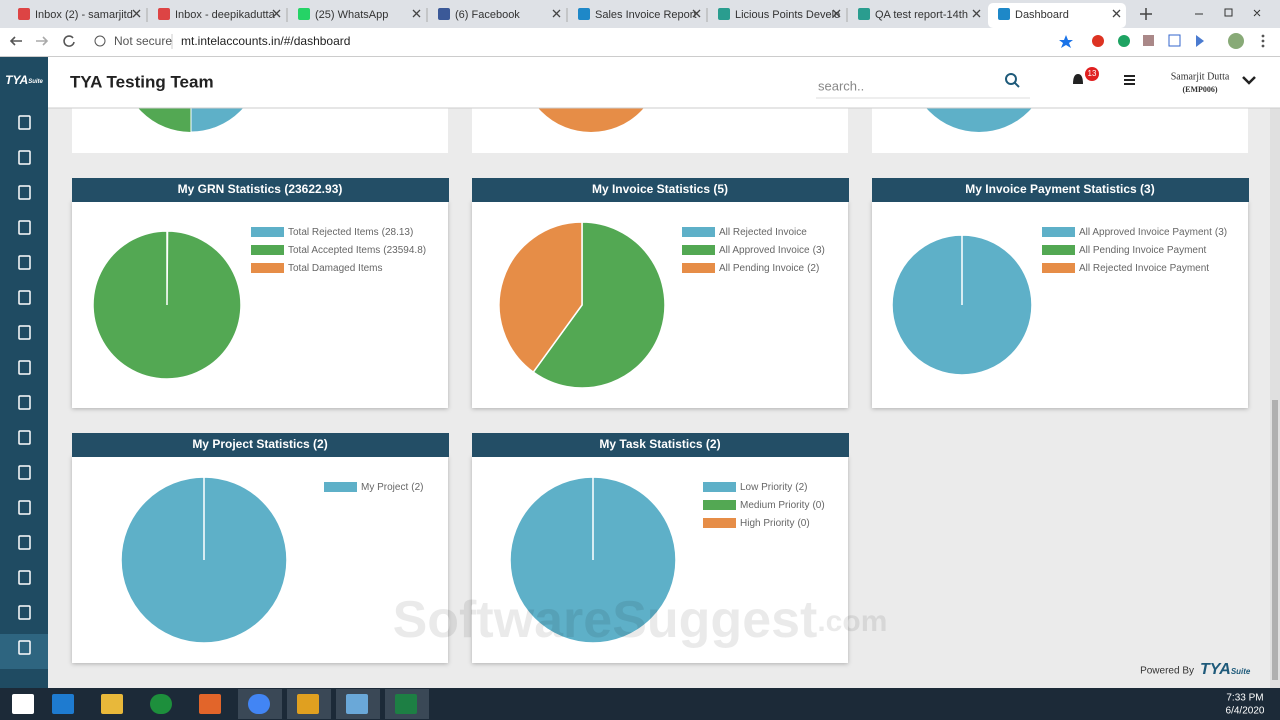 This screenshot has height=720, width=1280. I want to click on legend-entry: Total Damaged Items, so click(335, 268).